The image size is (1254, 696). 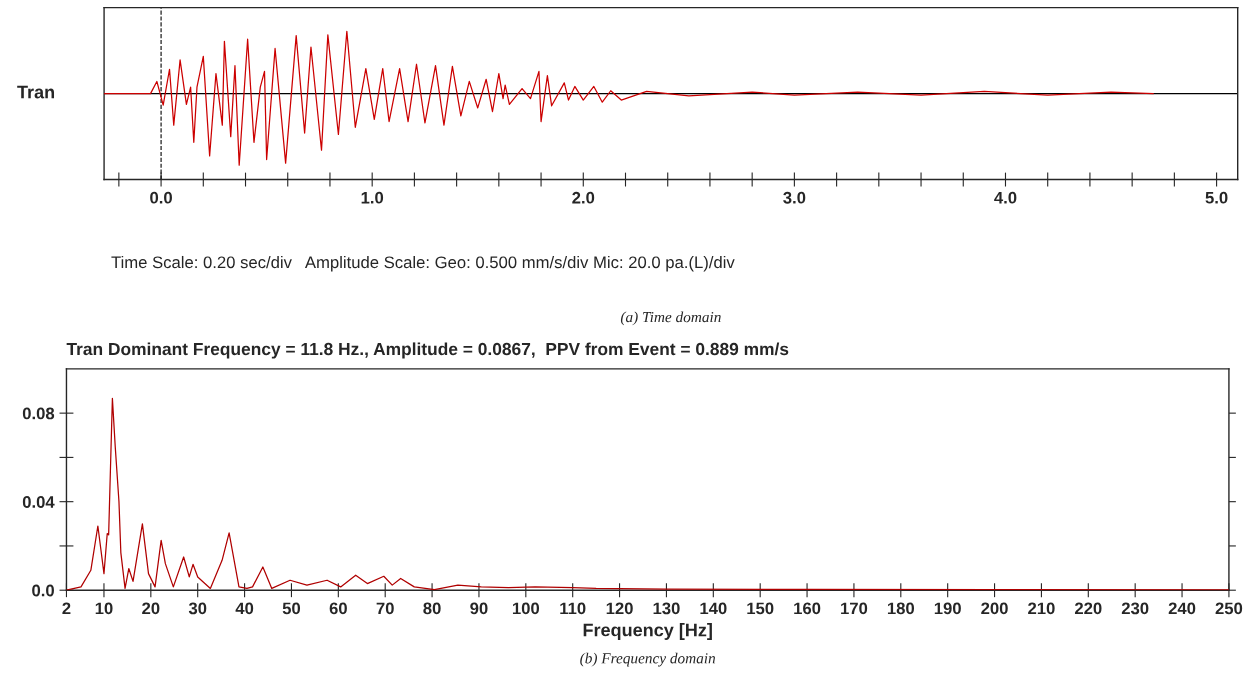 What do you see at coordinates (1005, 197) in the screenshot?
I see `x-tick-label: 4.0` at bounding box center [1005, 197].